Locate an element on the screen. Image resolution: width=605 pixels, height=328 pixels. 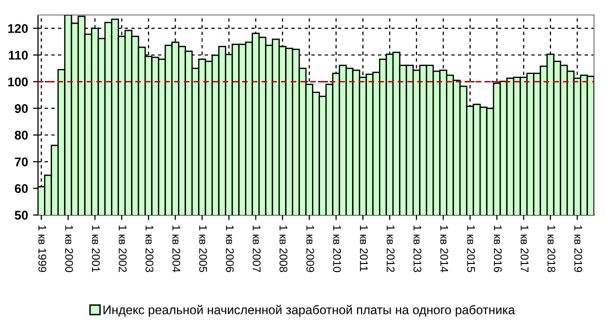
y-tick-label: 50 is located at coordinates (21, 215).